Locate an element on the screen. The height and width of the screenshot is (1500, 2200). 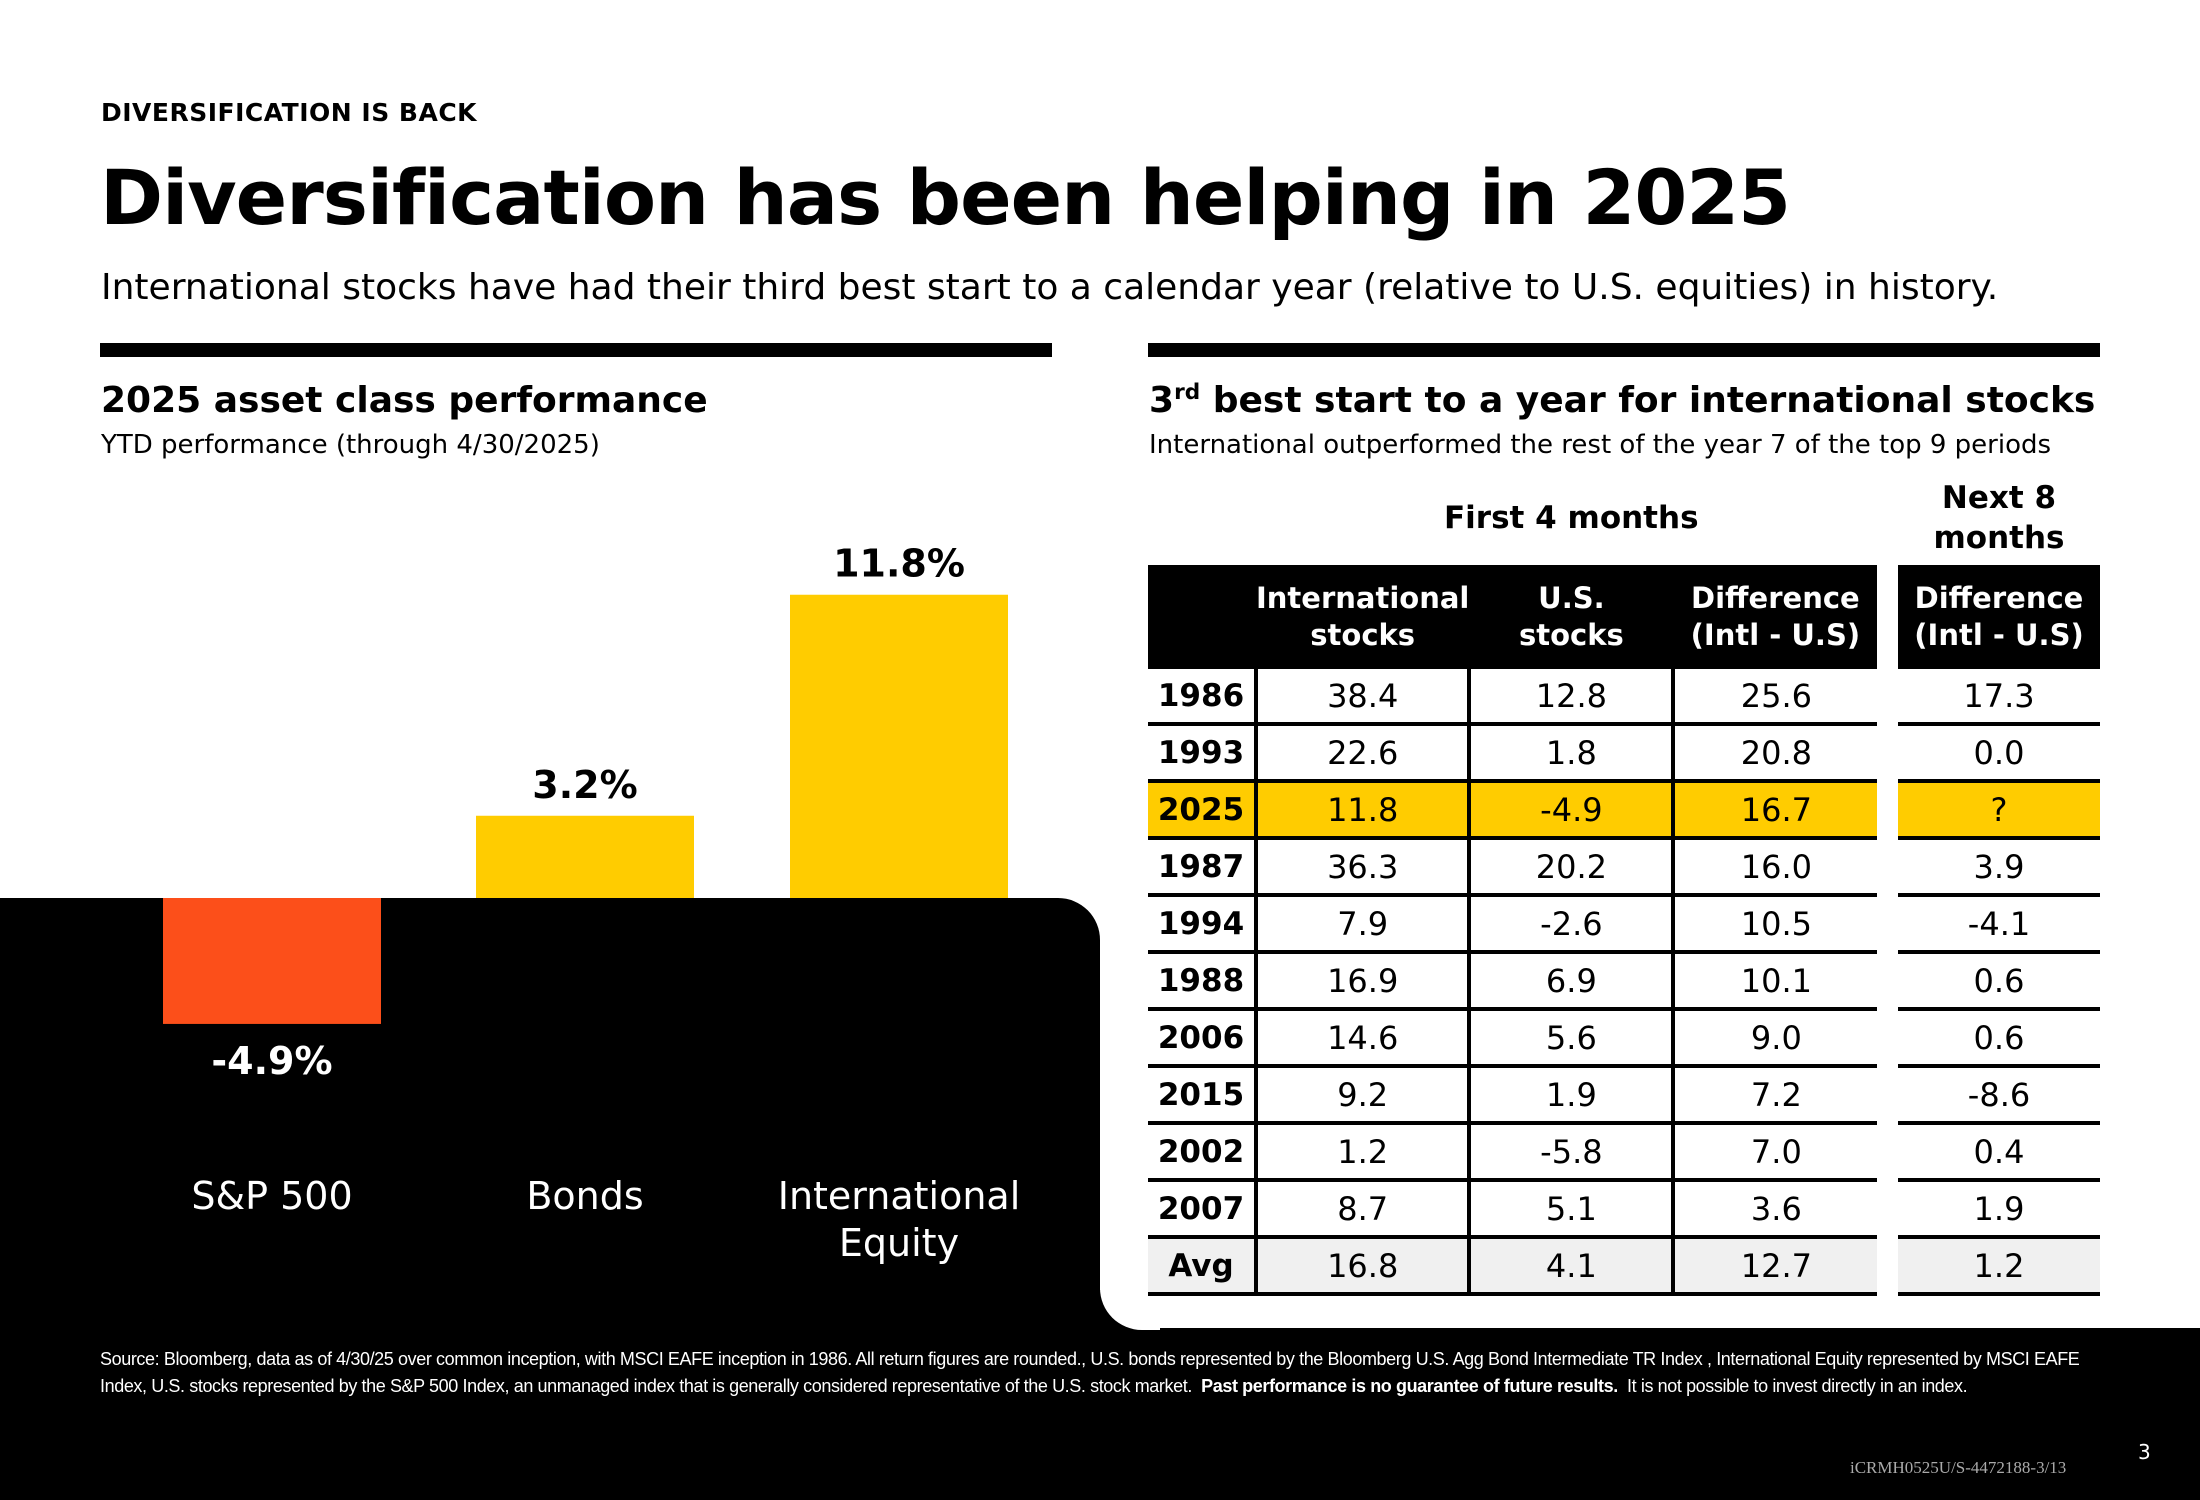
cell-intl: 1.2 is located at coordinates (1361, 1152).